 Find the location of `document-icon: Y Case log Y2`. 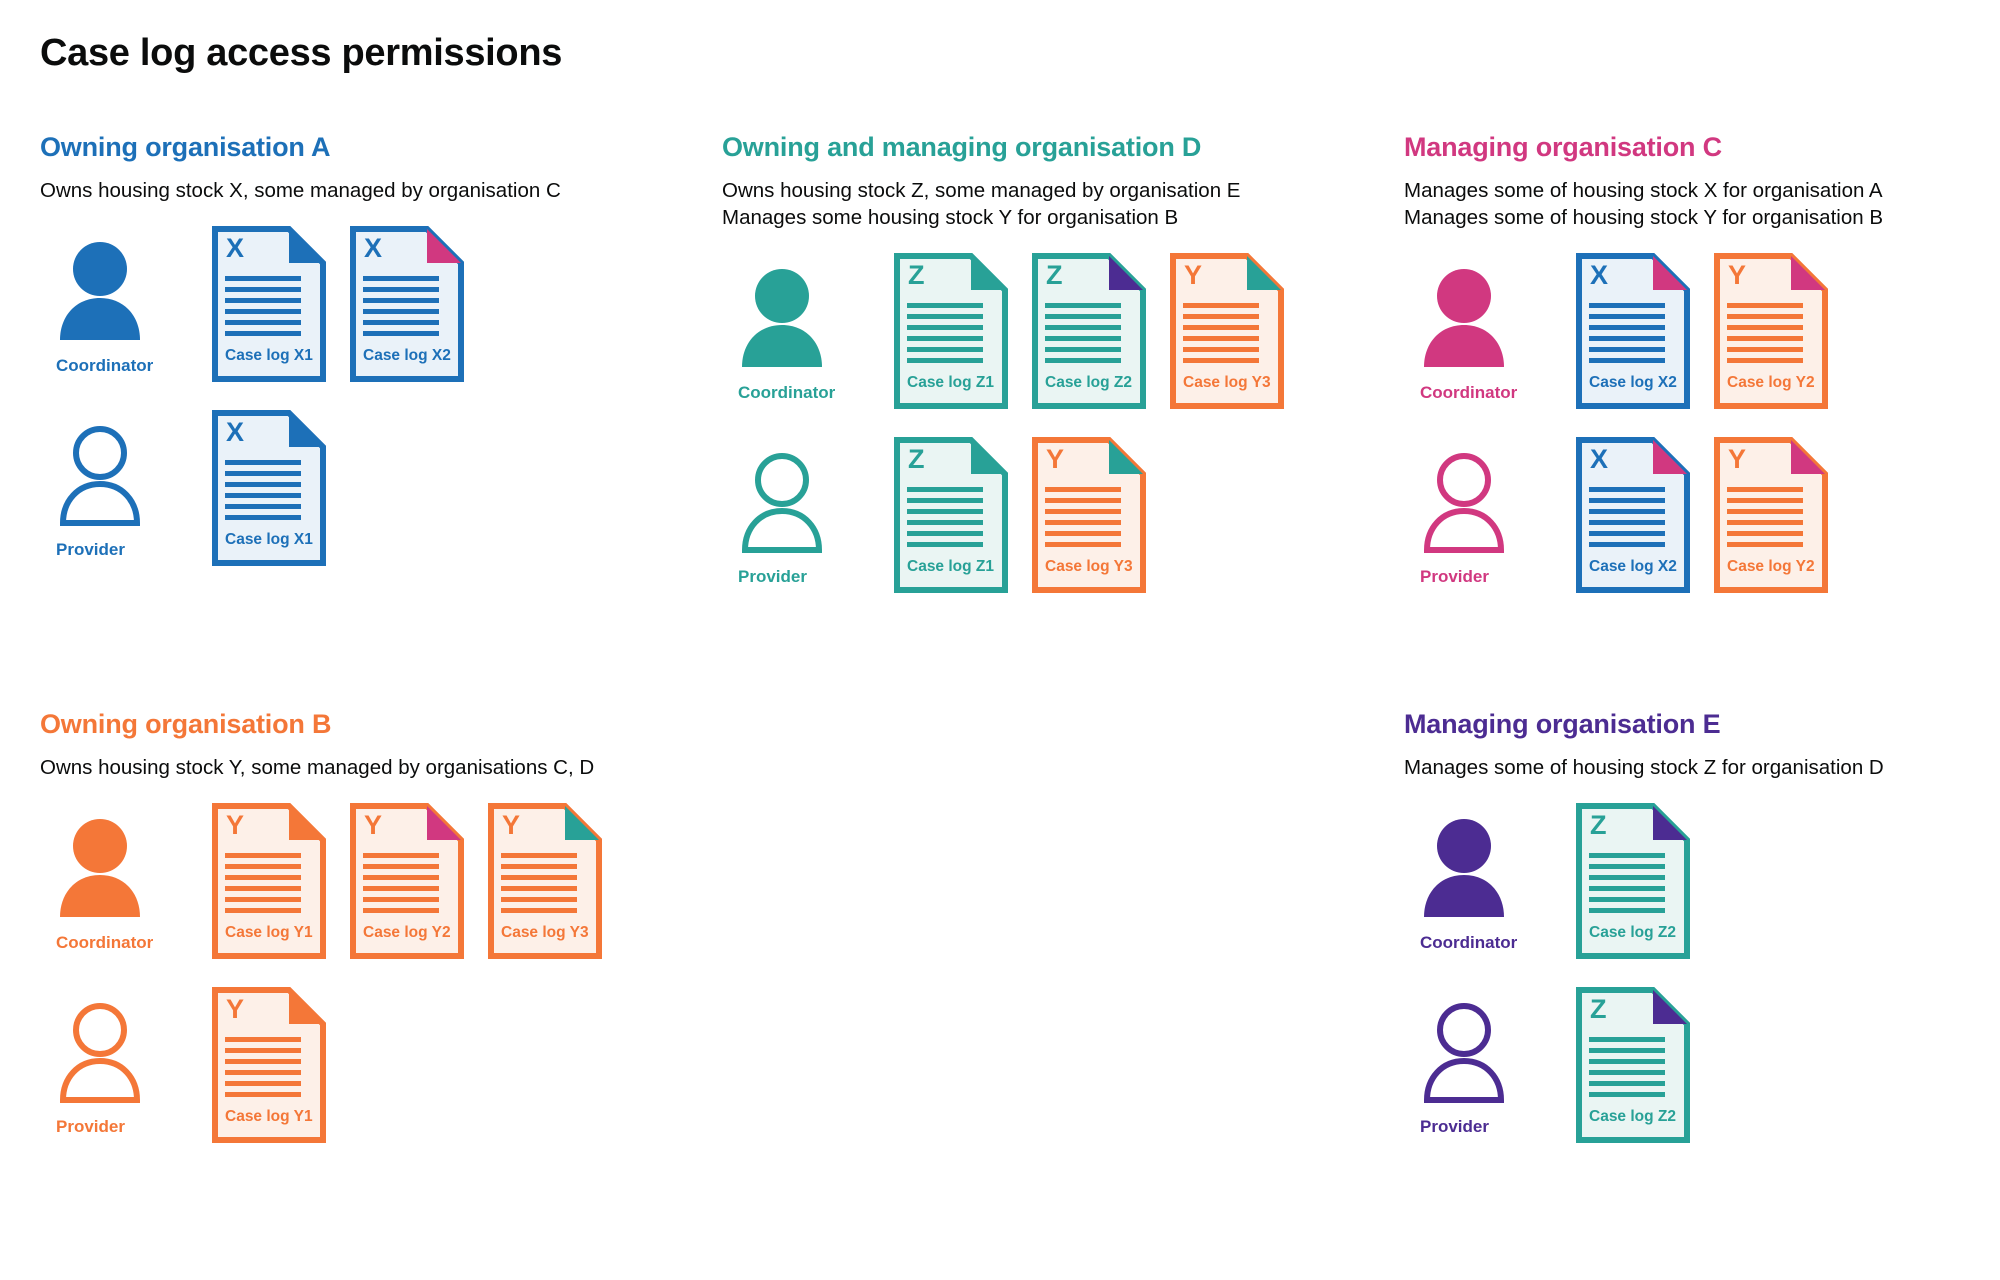

document-icon: Y Case log Y2 is located at coordinates (1771, 515).